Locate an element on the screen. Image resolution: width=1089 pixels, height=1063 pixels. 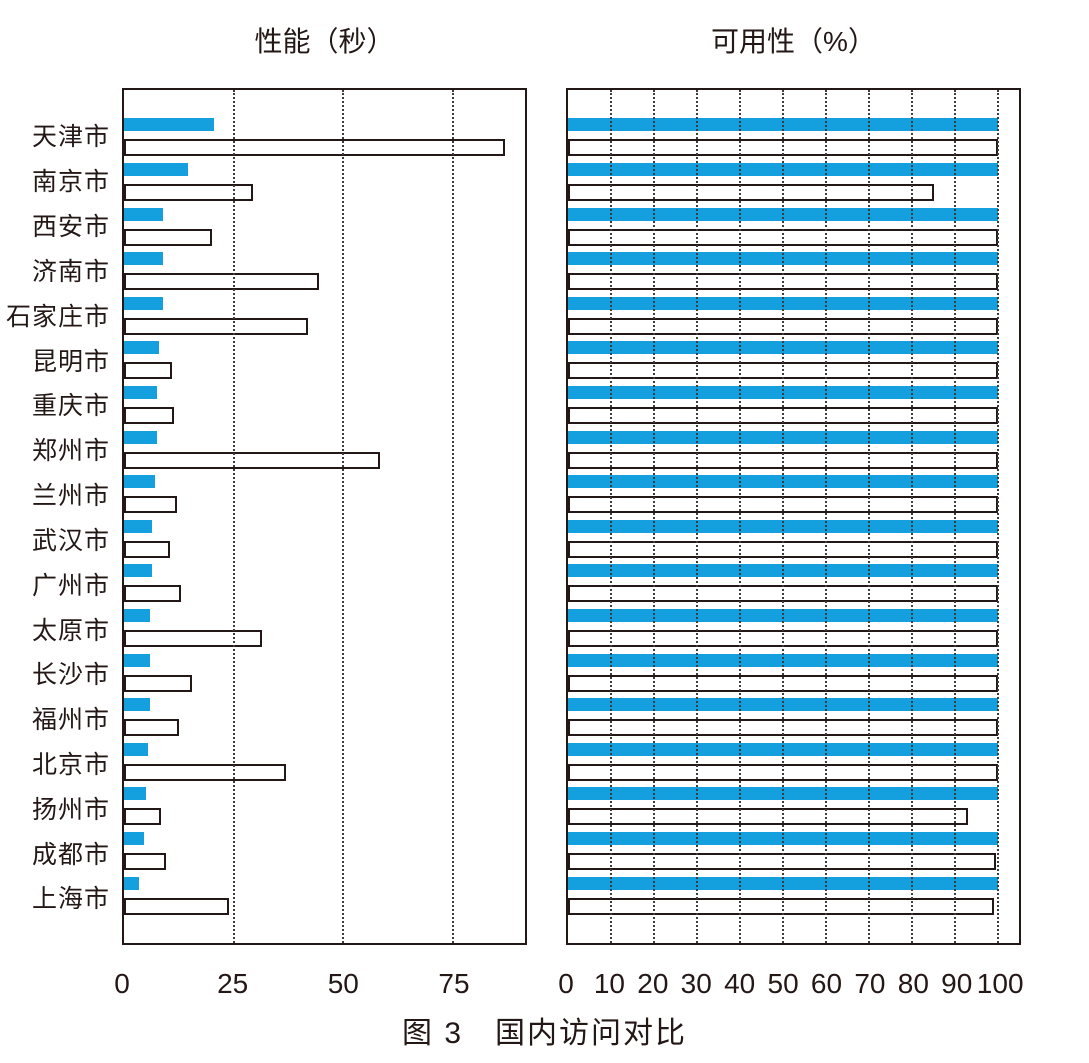
x-tick-label-50: 50 is located at coordinates (783, 983).